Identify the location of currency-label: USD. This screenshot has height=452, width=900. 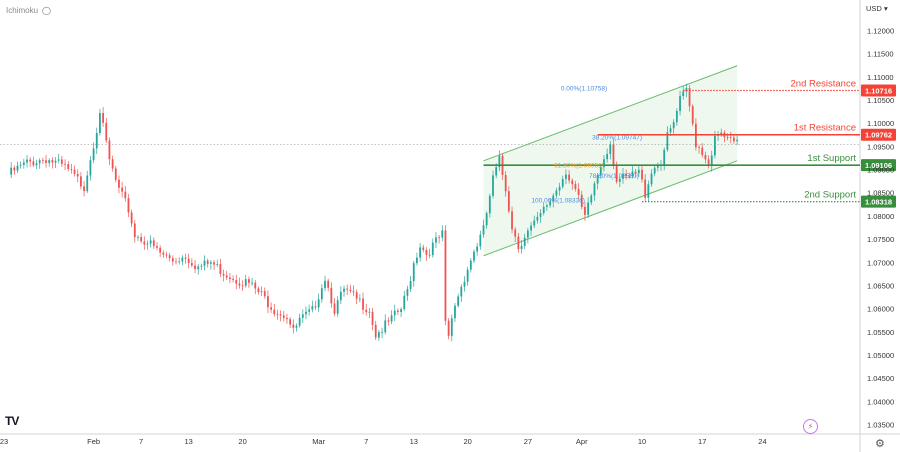
(874, 8).